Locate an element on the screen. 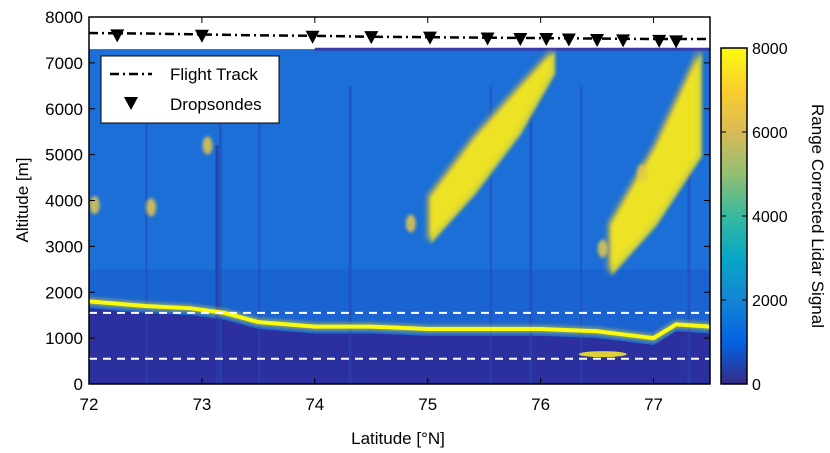  y-tick-label: 1000 is located at coordinates (64, 338).